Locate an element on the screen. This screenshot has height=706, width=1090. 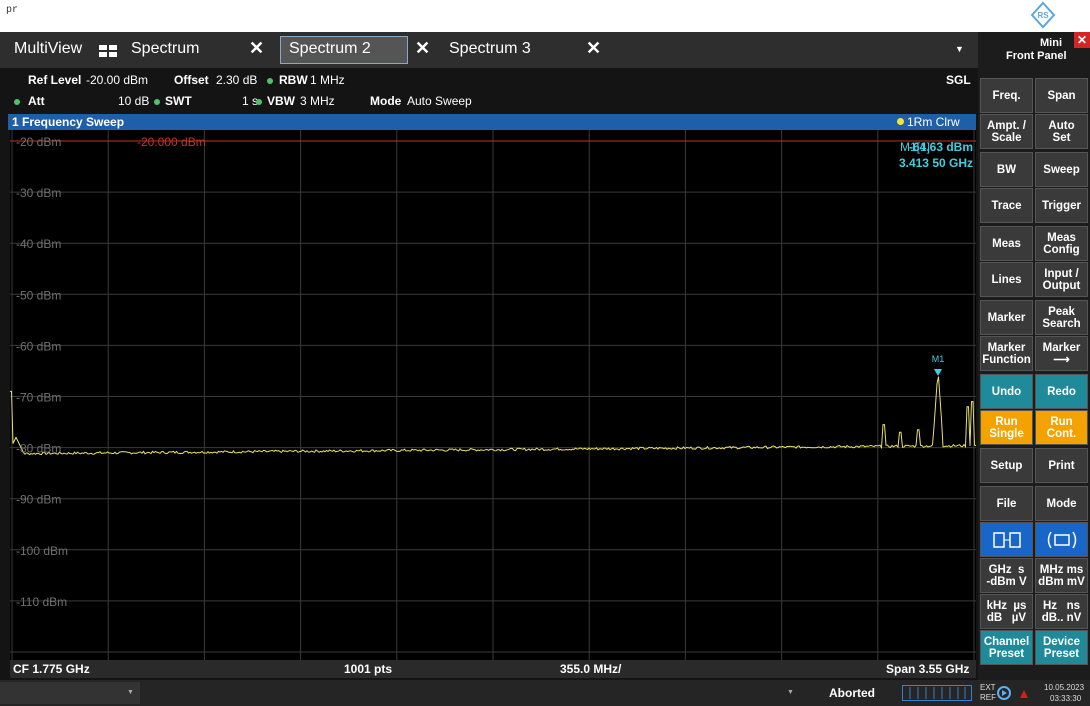
panel-button: Mode is located at coordinates (1061, 503).